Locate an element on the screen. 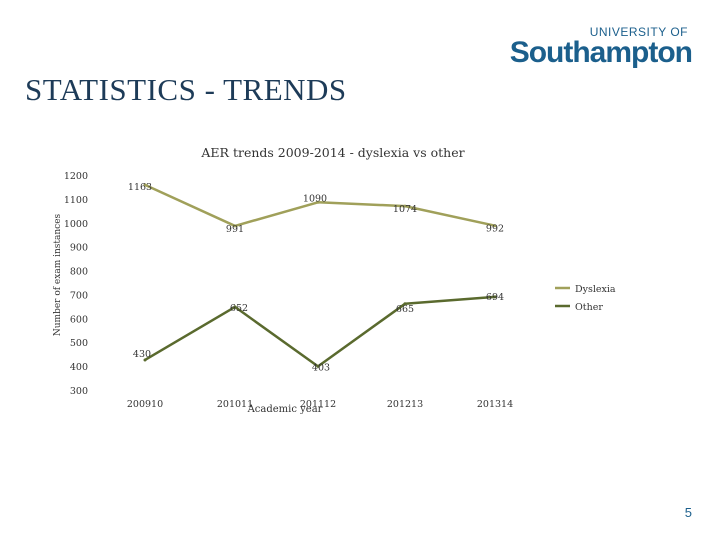 This screenshot has height=540, width=720. y-tick-label: 1200 is located at coordinates (76, 176).